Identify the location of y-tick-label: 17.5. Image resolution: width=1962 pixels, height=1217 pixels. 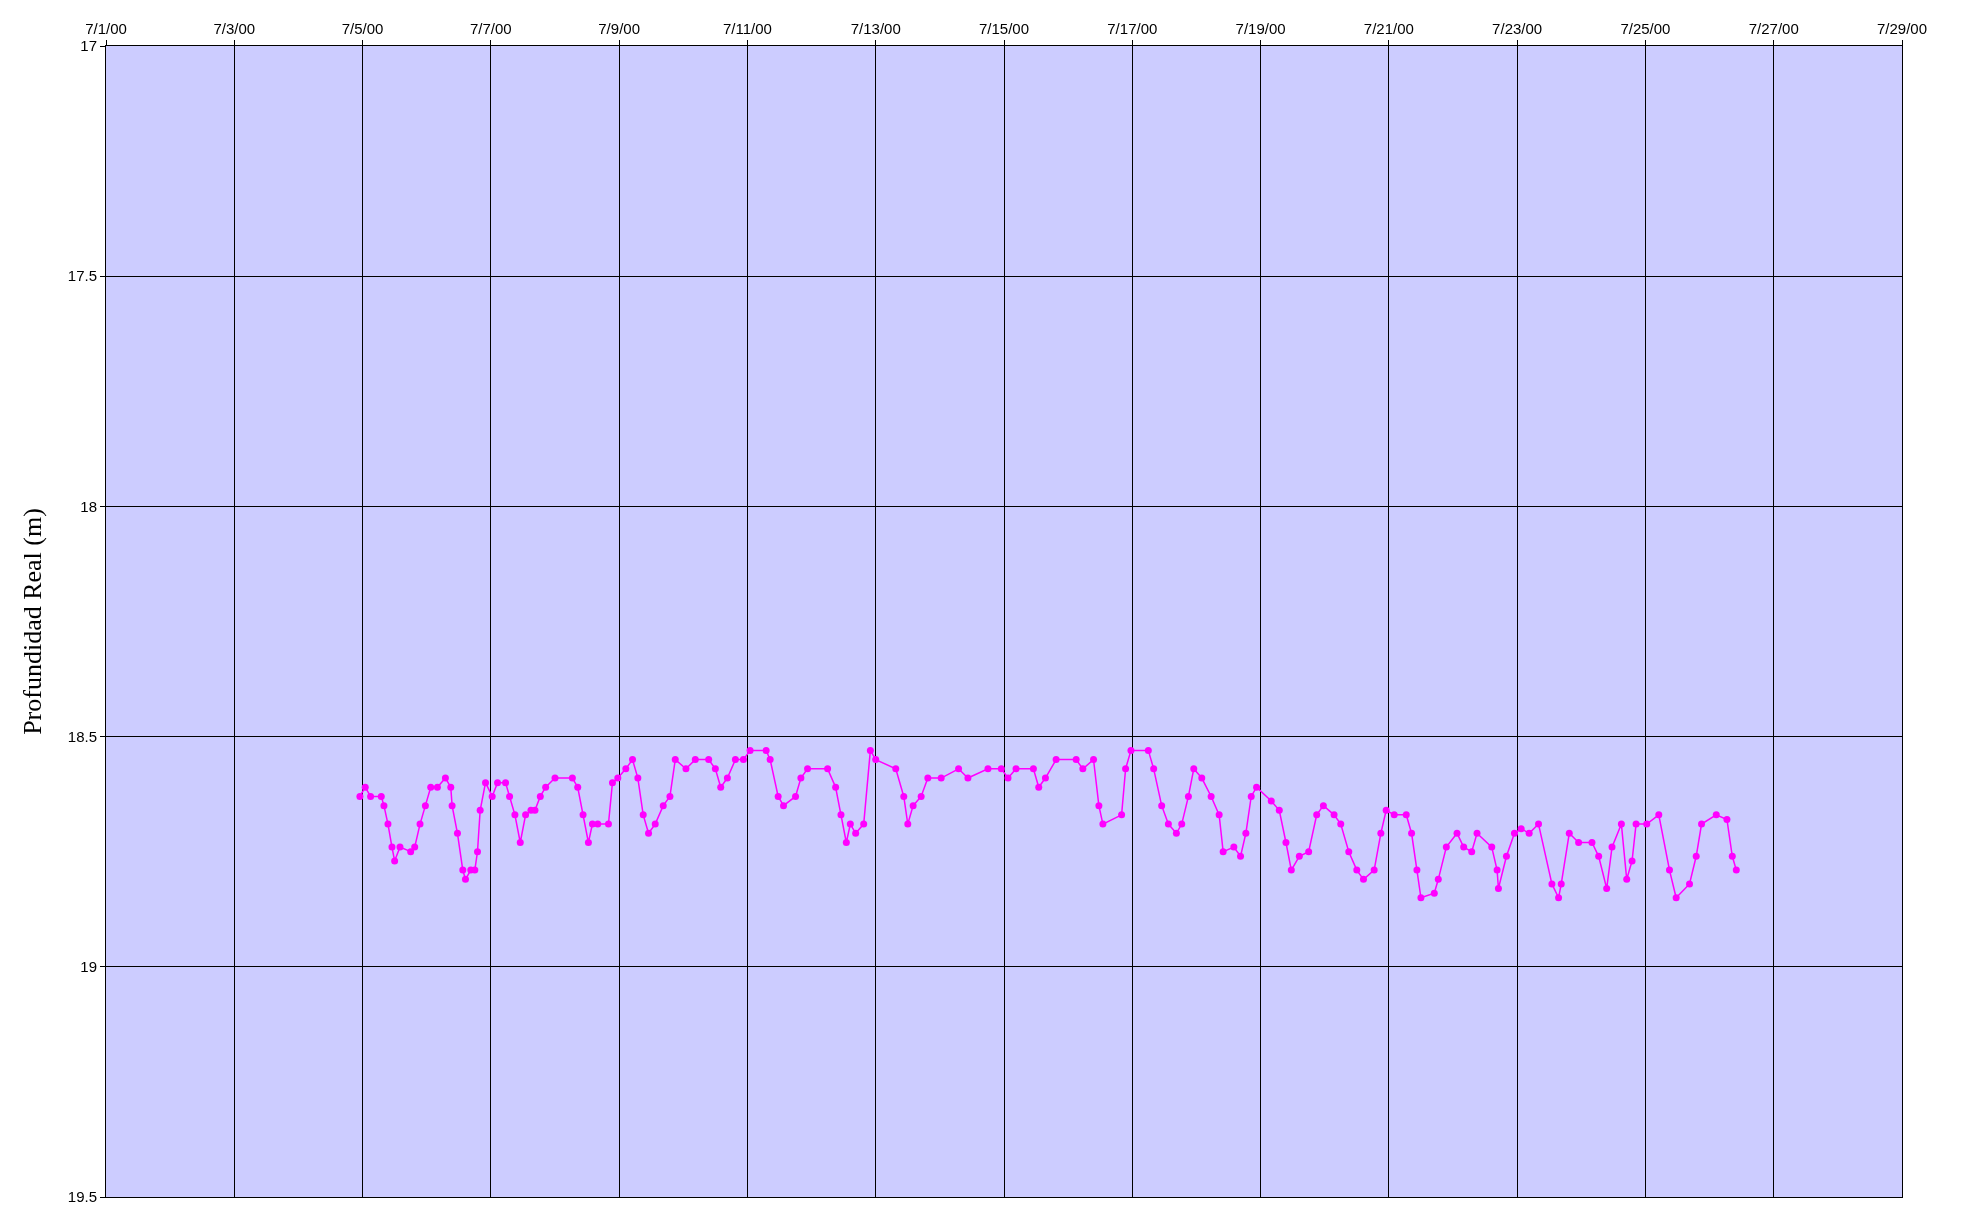
(82, 276).